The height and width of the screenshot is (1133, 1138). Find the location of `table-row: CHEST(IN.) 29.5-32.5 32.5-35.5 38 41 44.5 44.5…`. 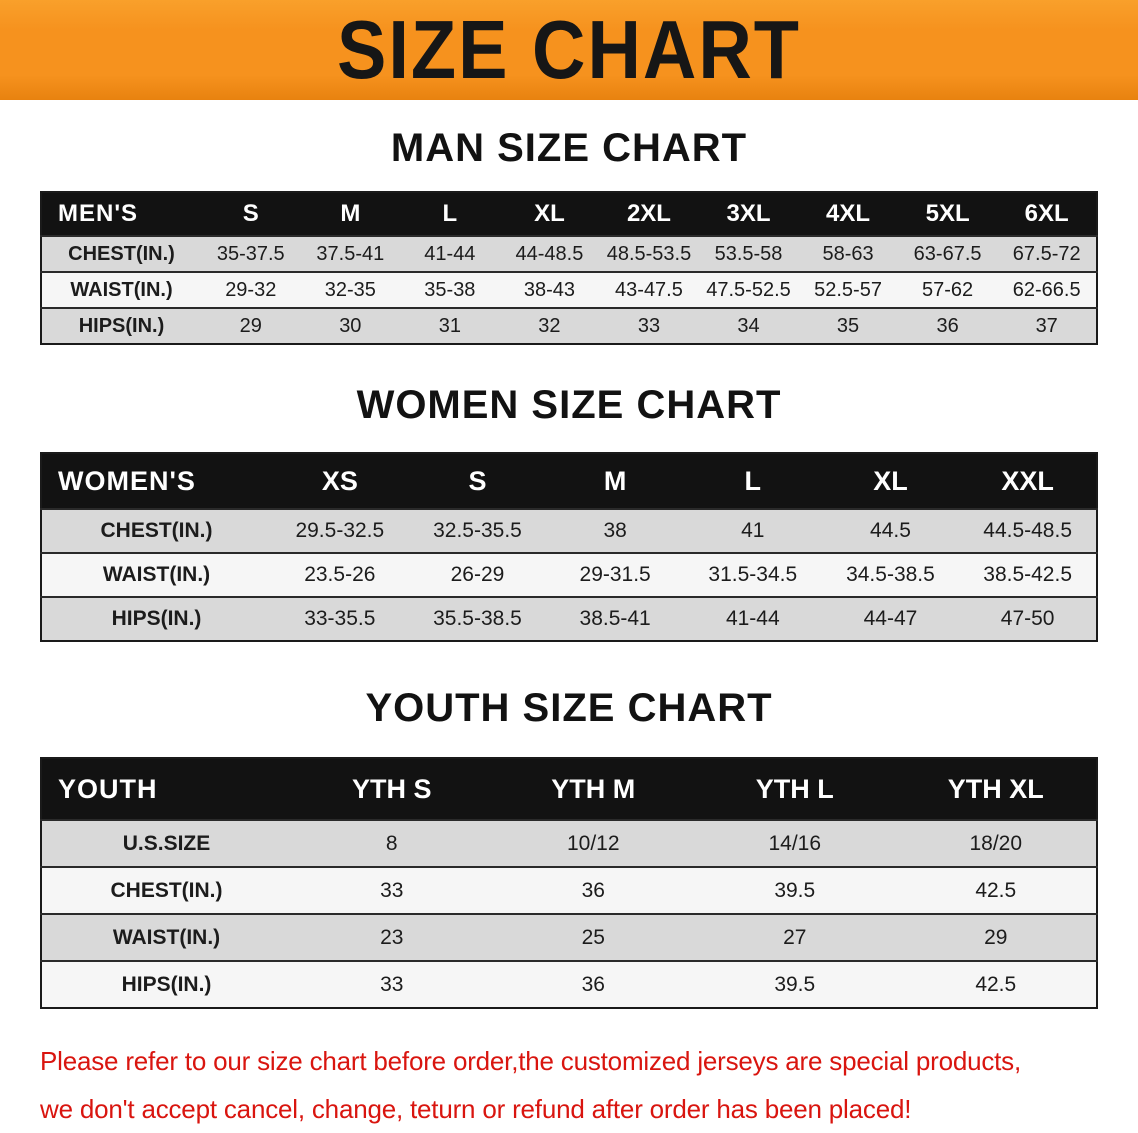

table-row: CHEST(IN.) 29.5-32.5 32.5-35.5 38 41 44.5 44.5… is located at coordinates (569, 531).